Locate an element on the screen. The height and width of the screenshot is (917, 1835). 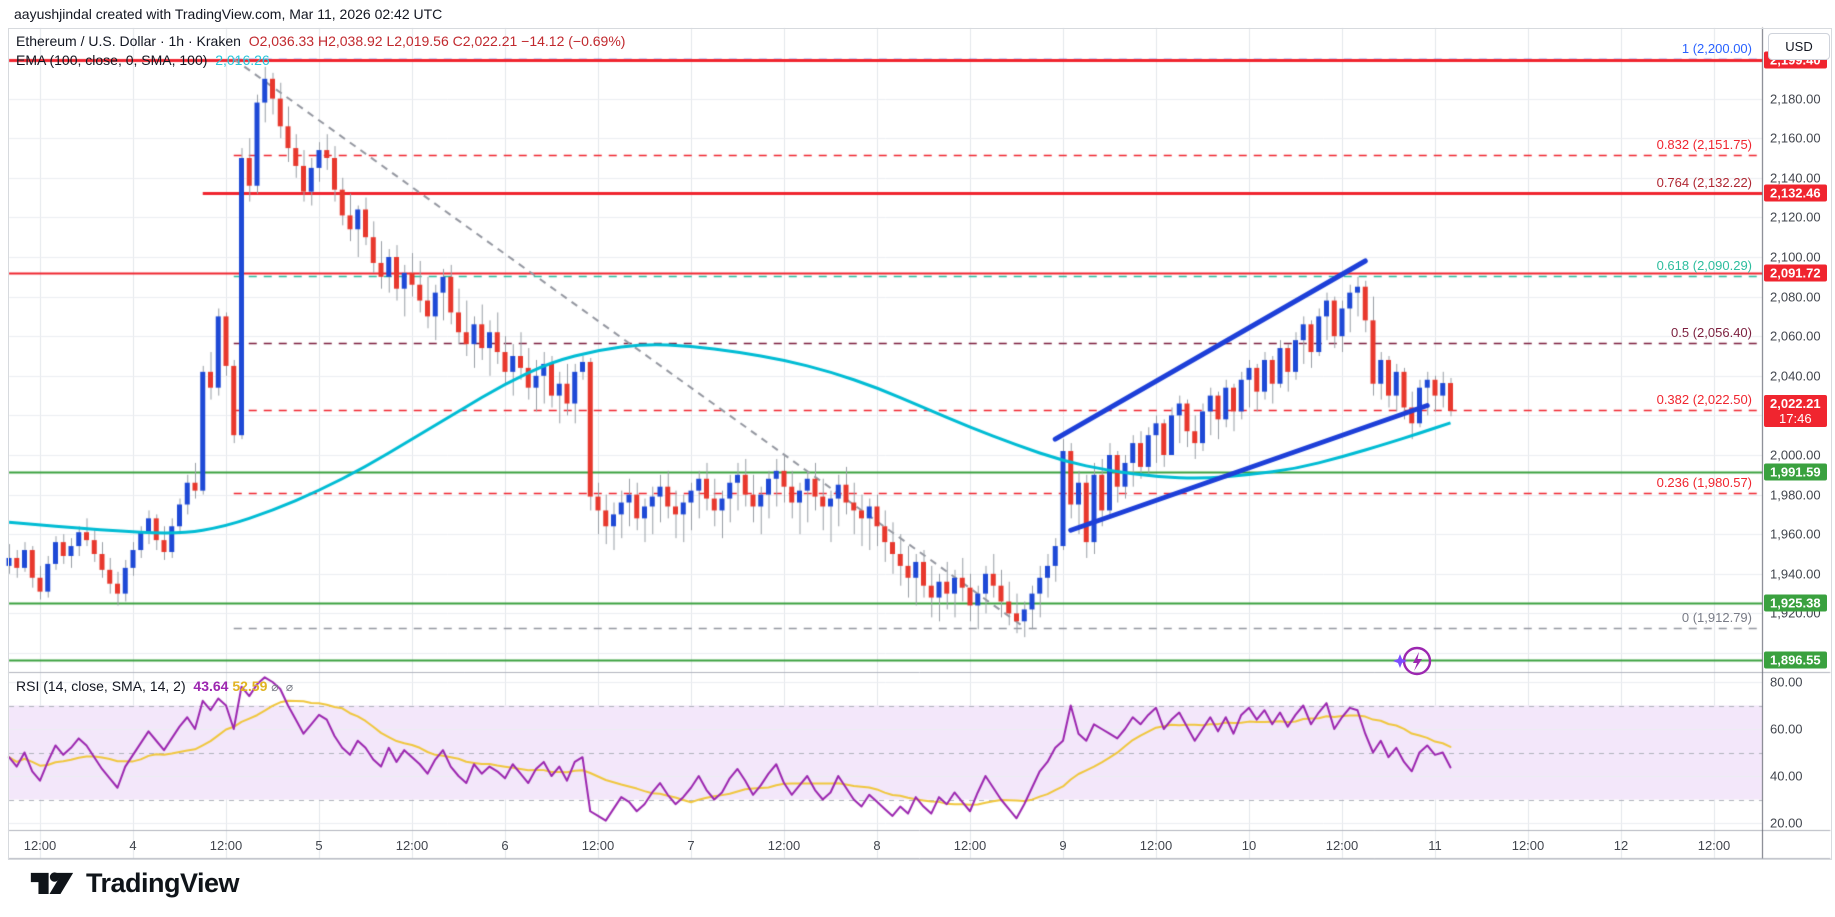
flash-circle-icon is located at coordinates (1414, 661).